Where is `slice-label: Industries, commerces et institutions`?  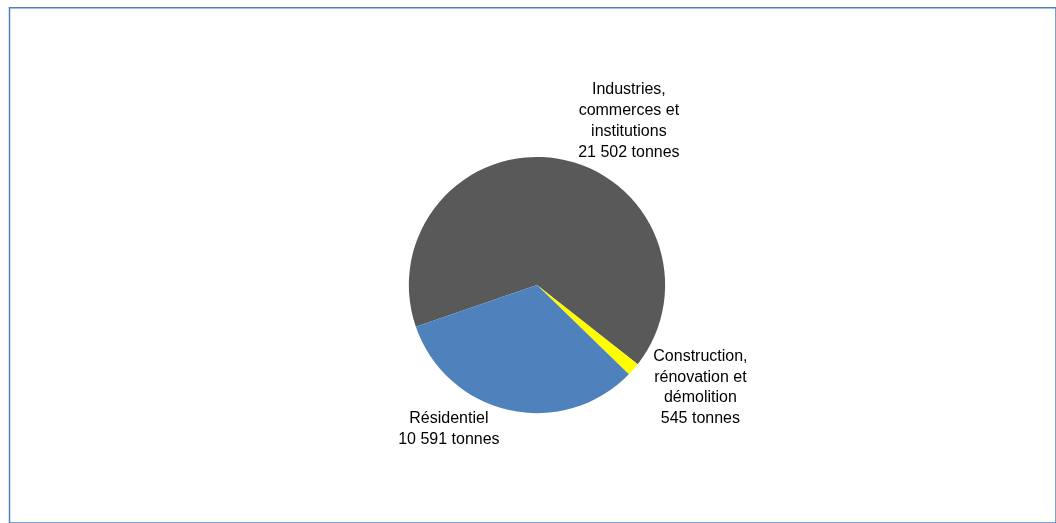 slice-label: Industries, commerces et institutions is located at coordinates (629, 109).